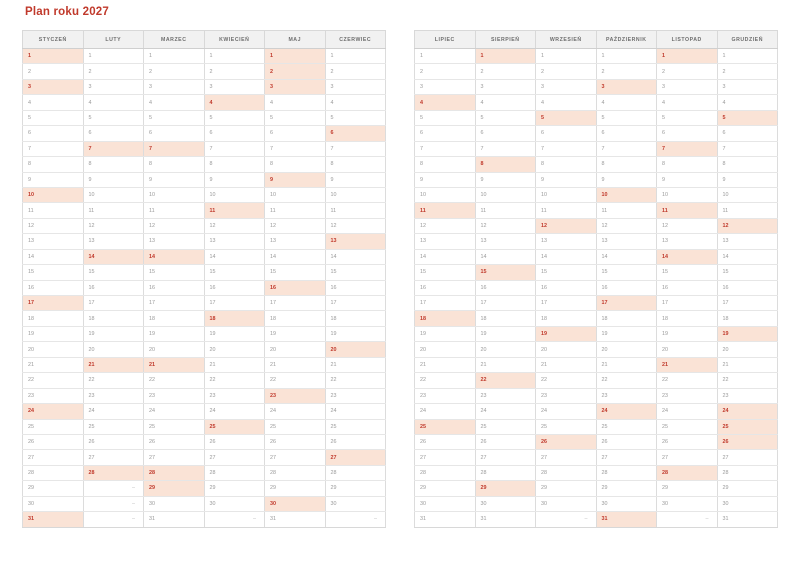 The height and width of the screenshot is (583, 800). What do you see at coordinates (355, 365) in the screenshot?
I see `day-cell: 21` at bounding box center [355, 365].